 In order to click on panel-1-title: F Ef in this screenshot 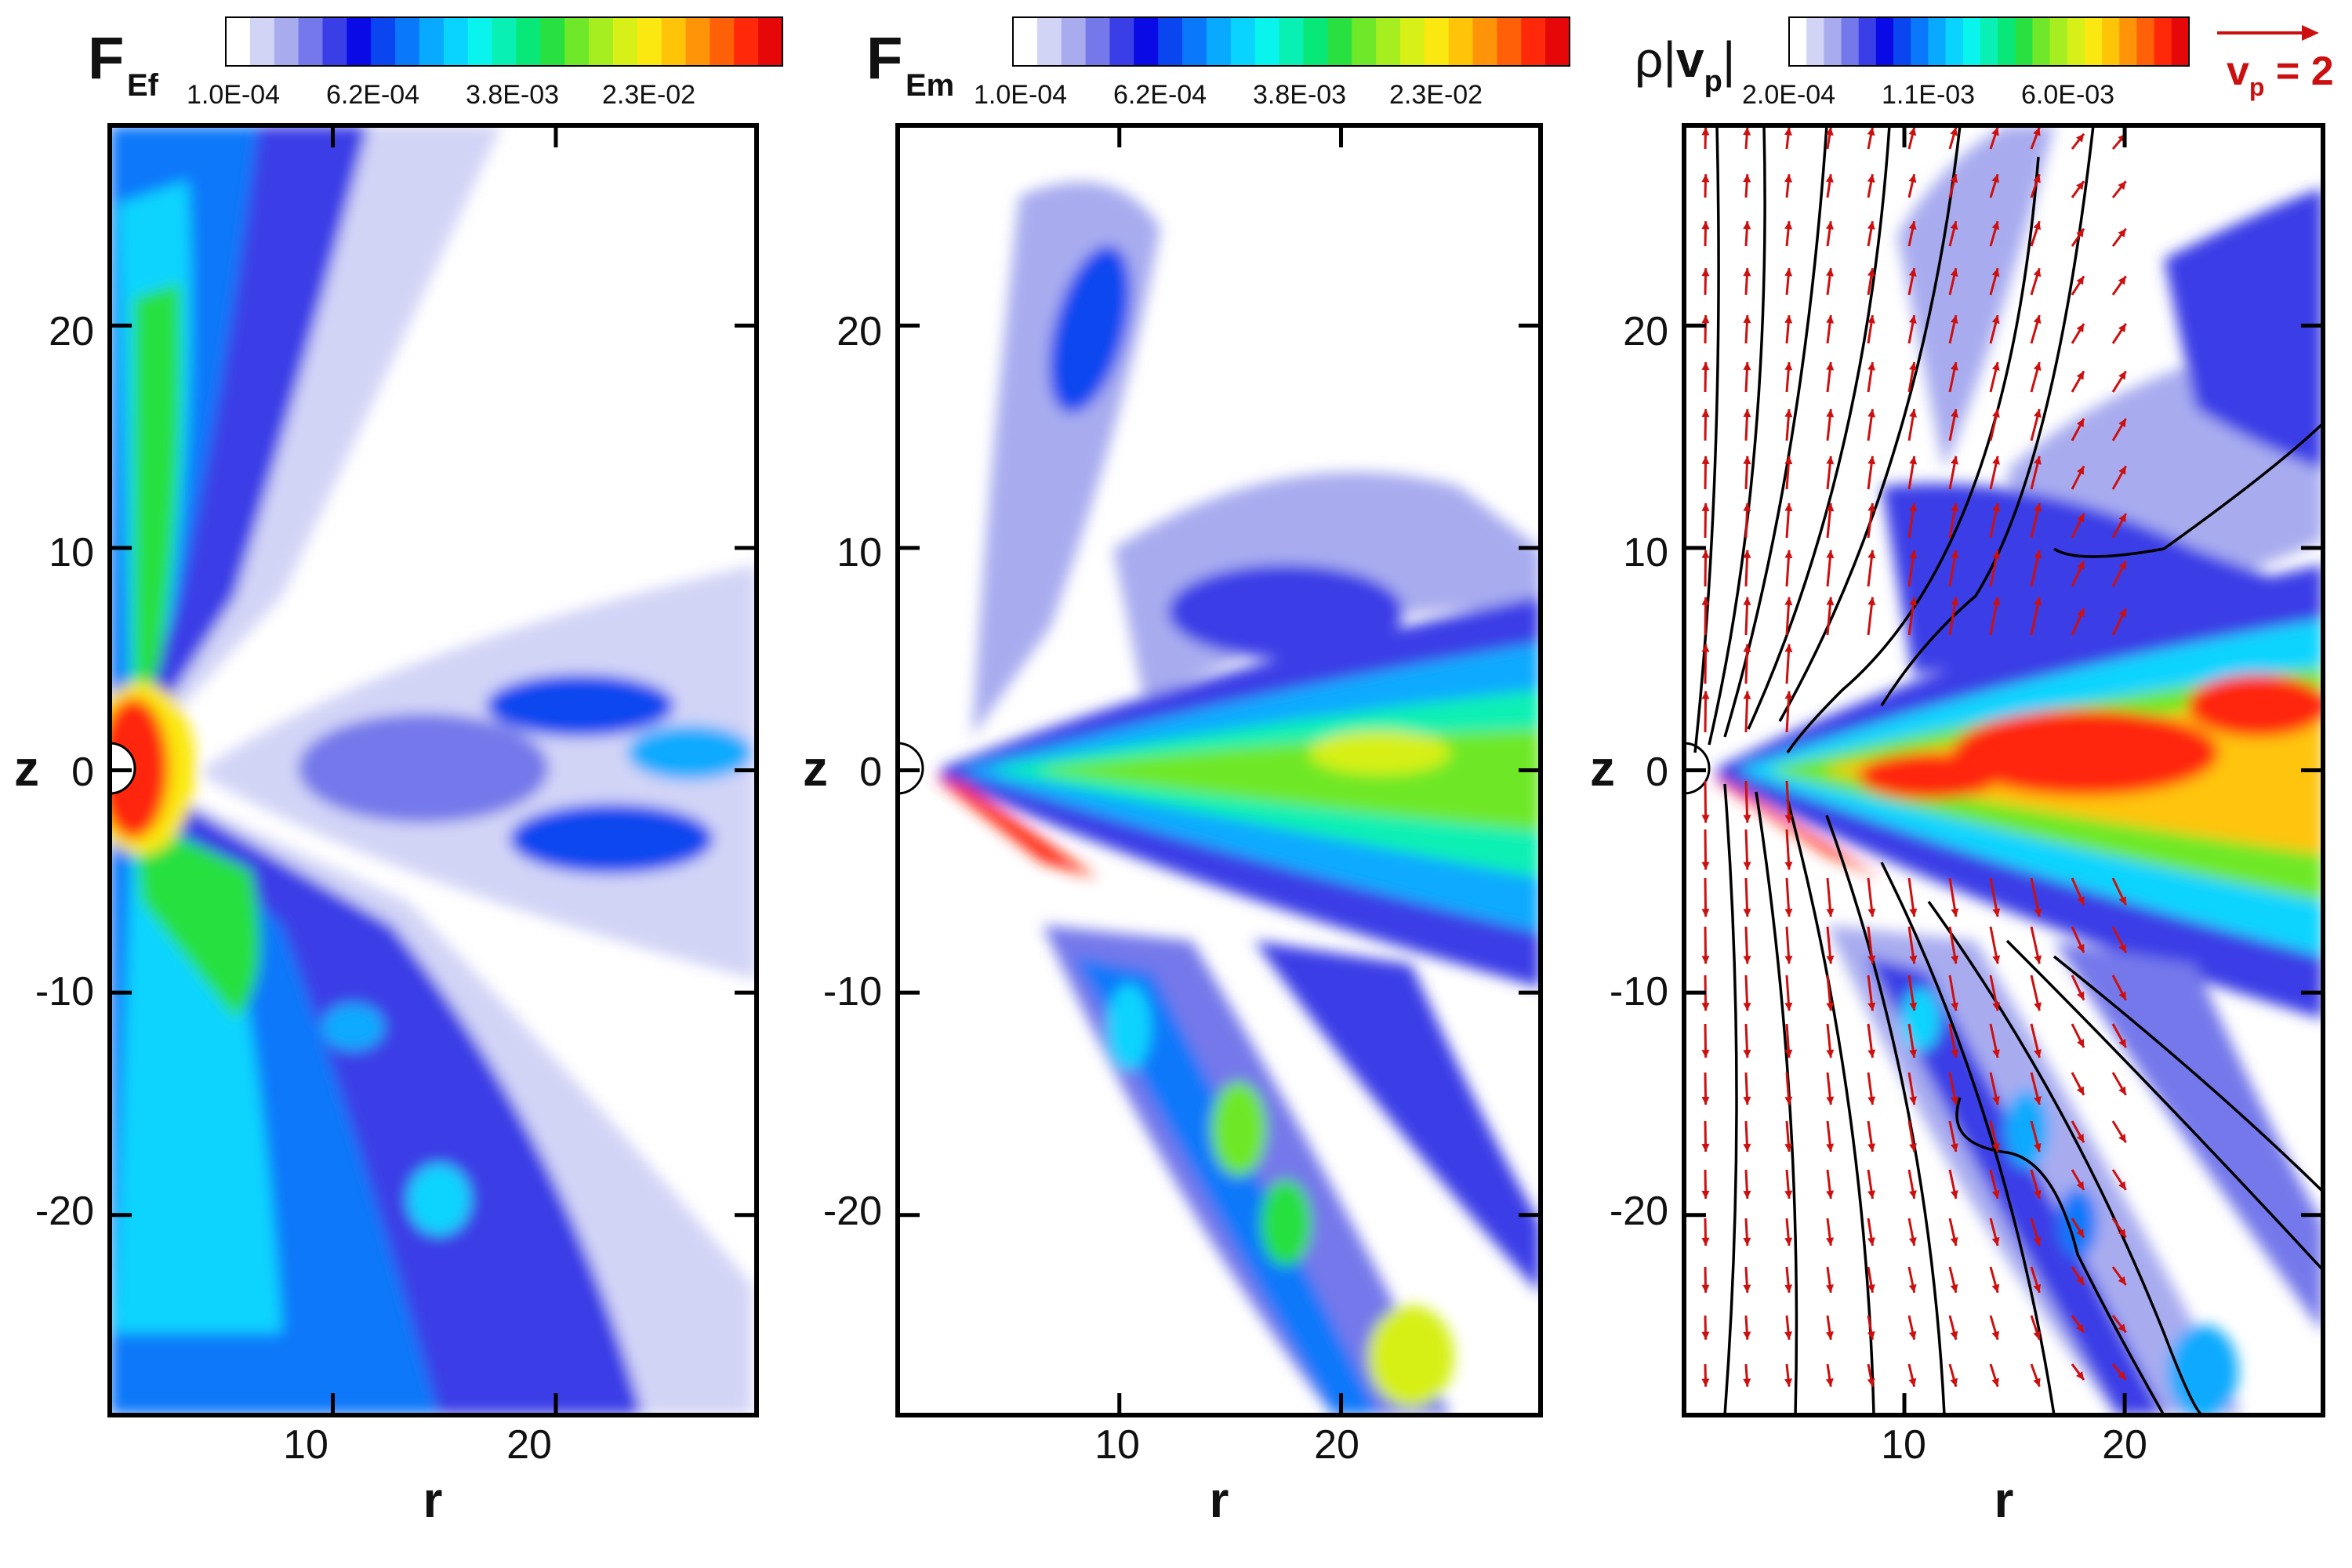, I will do `click(123, 64)`.